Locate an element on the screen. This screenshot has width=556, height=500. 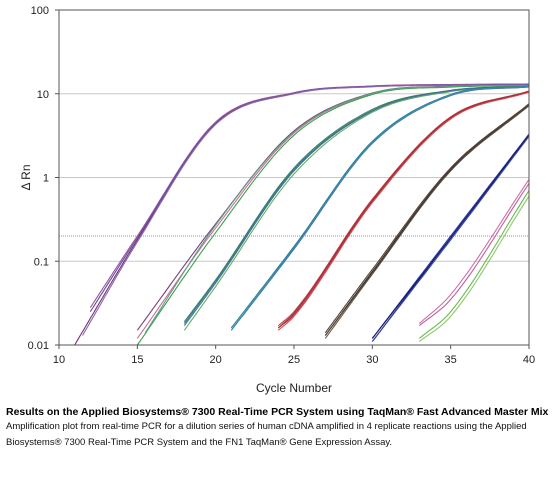
y-tick-label: 0.1 is located at coordinates (41, 262).